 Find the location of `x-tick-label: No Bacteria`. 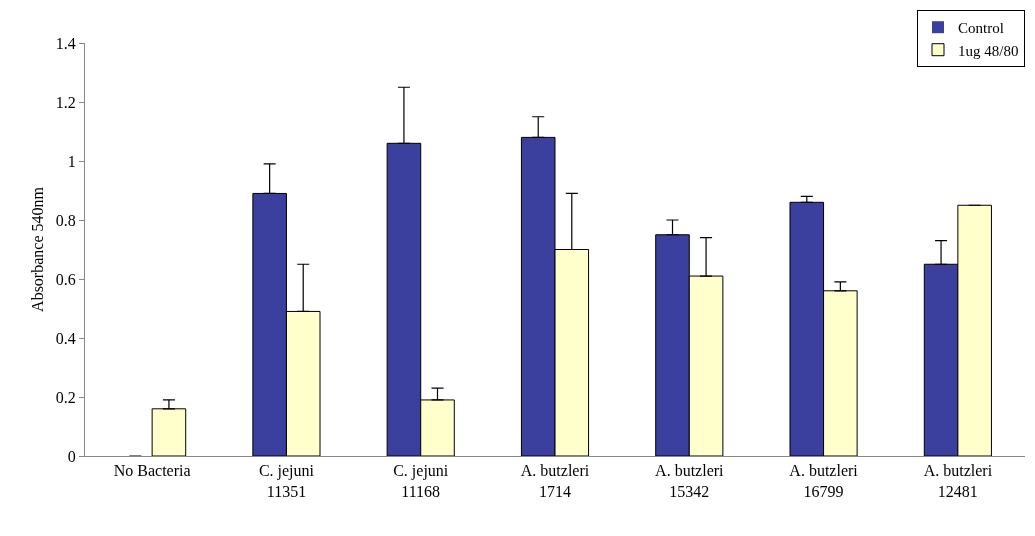

x-tick-label: No Bacteria is located at coordinates (152, 471).